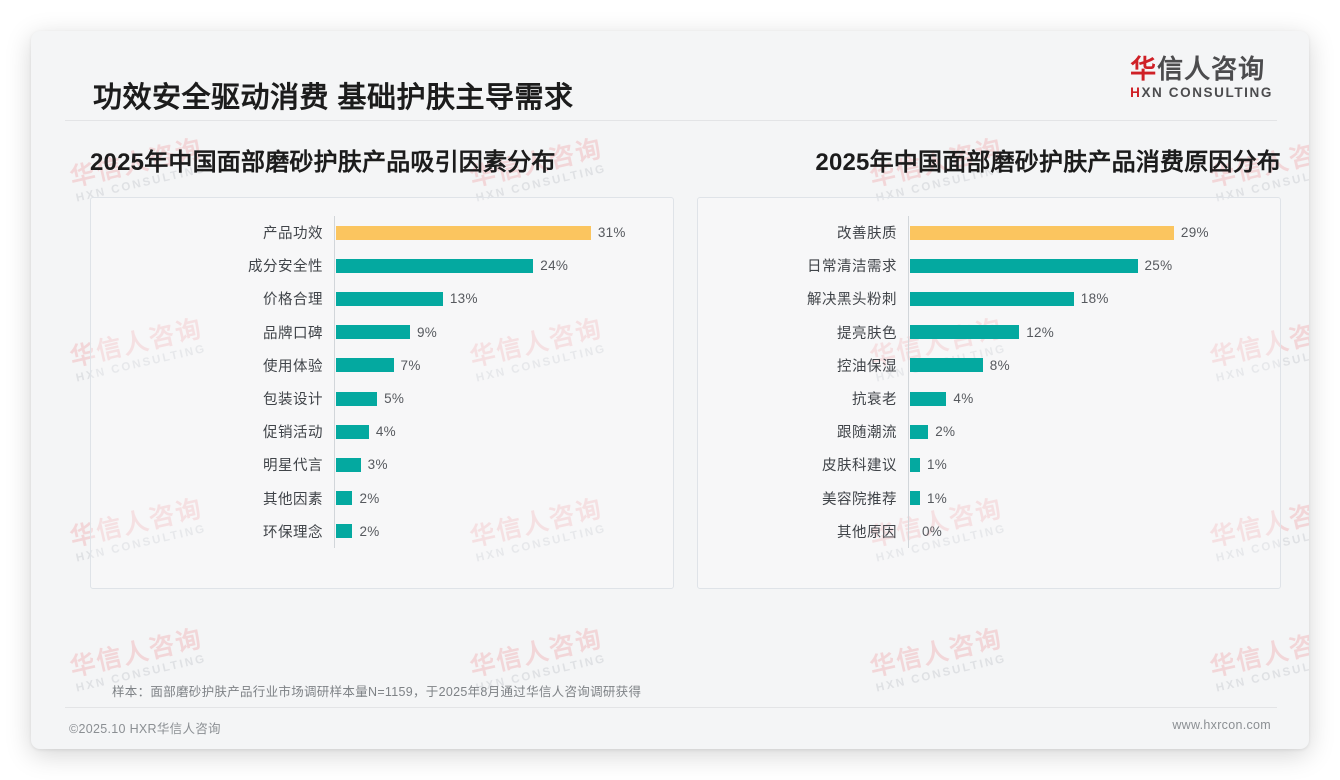  Describe the element at coordinates (670, 76) in the screenshot. I see `slide-header: 功效安全驱动消费 基础护肤主导需求 华信人咨询 HXN CONSULTING` at that location.